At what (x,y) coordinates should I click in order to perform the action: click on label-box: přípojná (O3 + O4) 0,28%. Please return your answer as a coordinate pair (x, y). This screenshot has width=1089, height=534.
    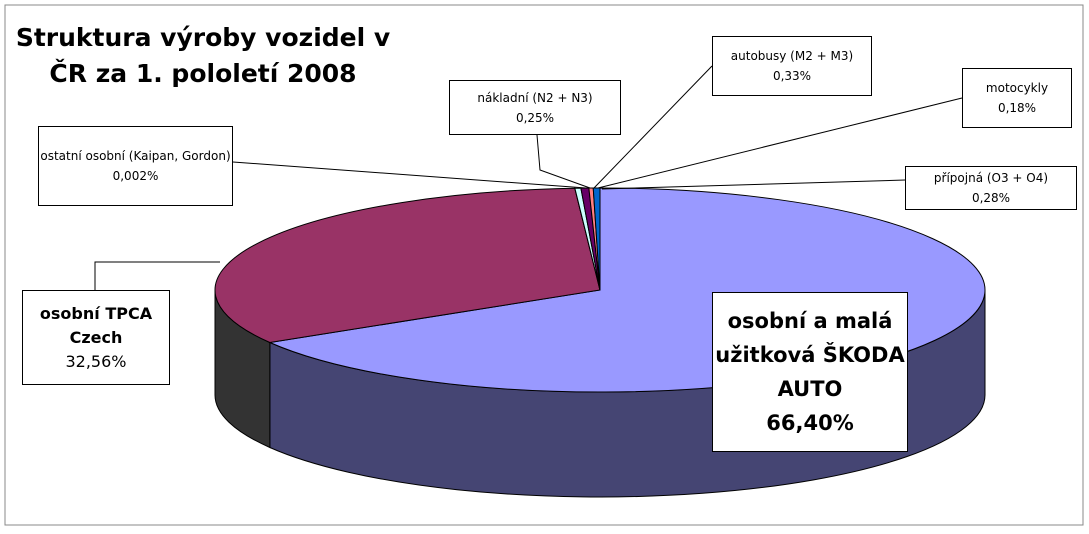
    Looking at the image, I should click on (991, 188).